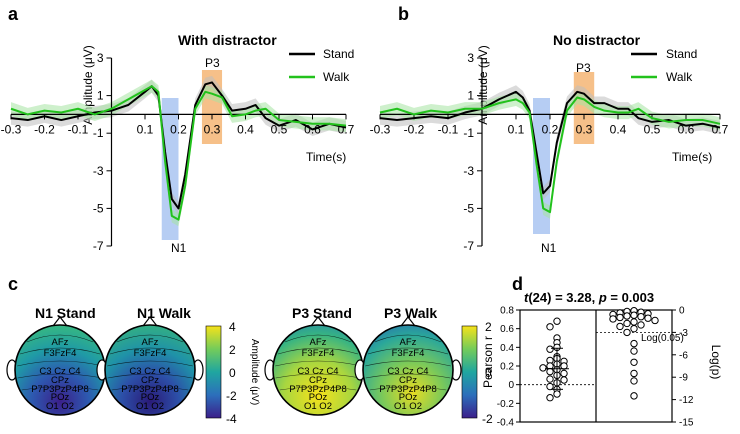  I want to click on panel-d-letter: d, so click(517, 284).